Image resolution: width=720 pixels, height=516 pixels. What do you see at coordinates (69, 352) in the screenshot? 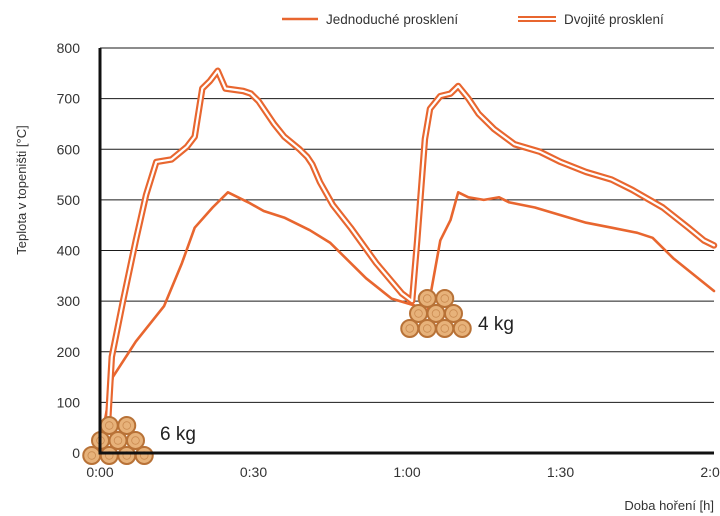
I see `y-tick-label-200: 200` at bounding box center [69, 352].